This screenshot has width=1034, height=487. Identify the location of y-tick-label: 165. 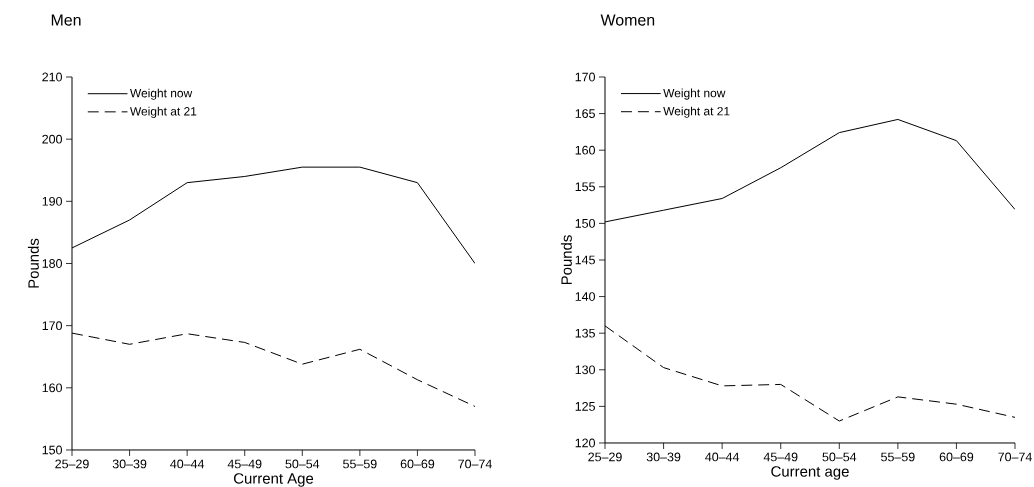
(585, 113).